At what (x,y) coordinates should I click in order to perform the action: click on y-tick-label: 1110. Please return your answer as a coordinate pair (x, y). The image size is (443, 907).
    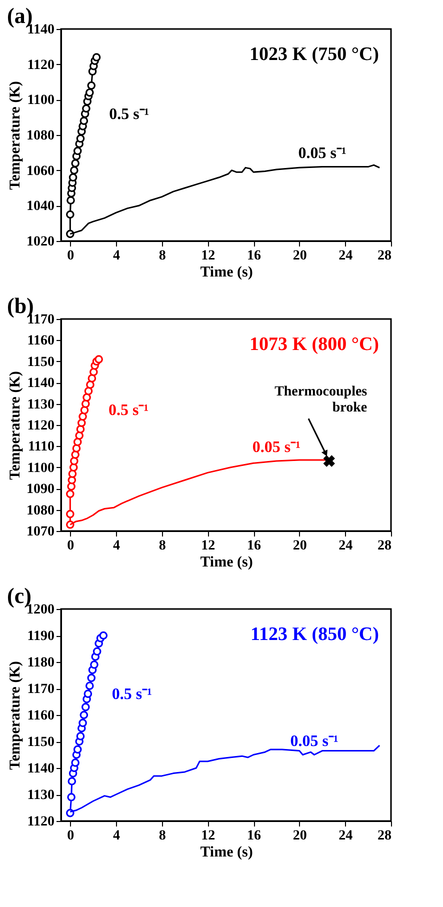
    Looking at the image, I should click on (41, 447).